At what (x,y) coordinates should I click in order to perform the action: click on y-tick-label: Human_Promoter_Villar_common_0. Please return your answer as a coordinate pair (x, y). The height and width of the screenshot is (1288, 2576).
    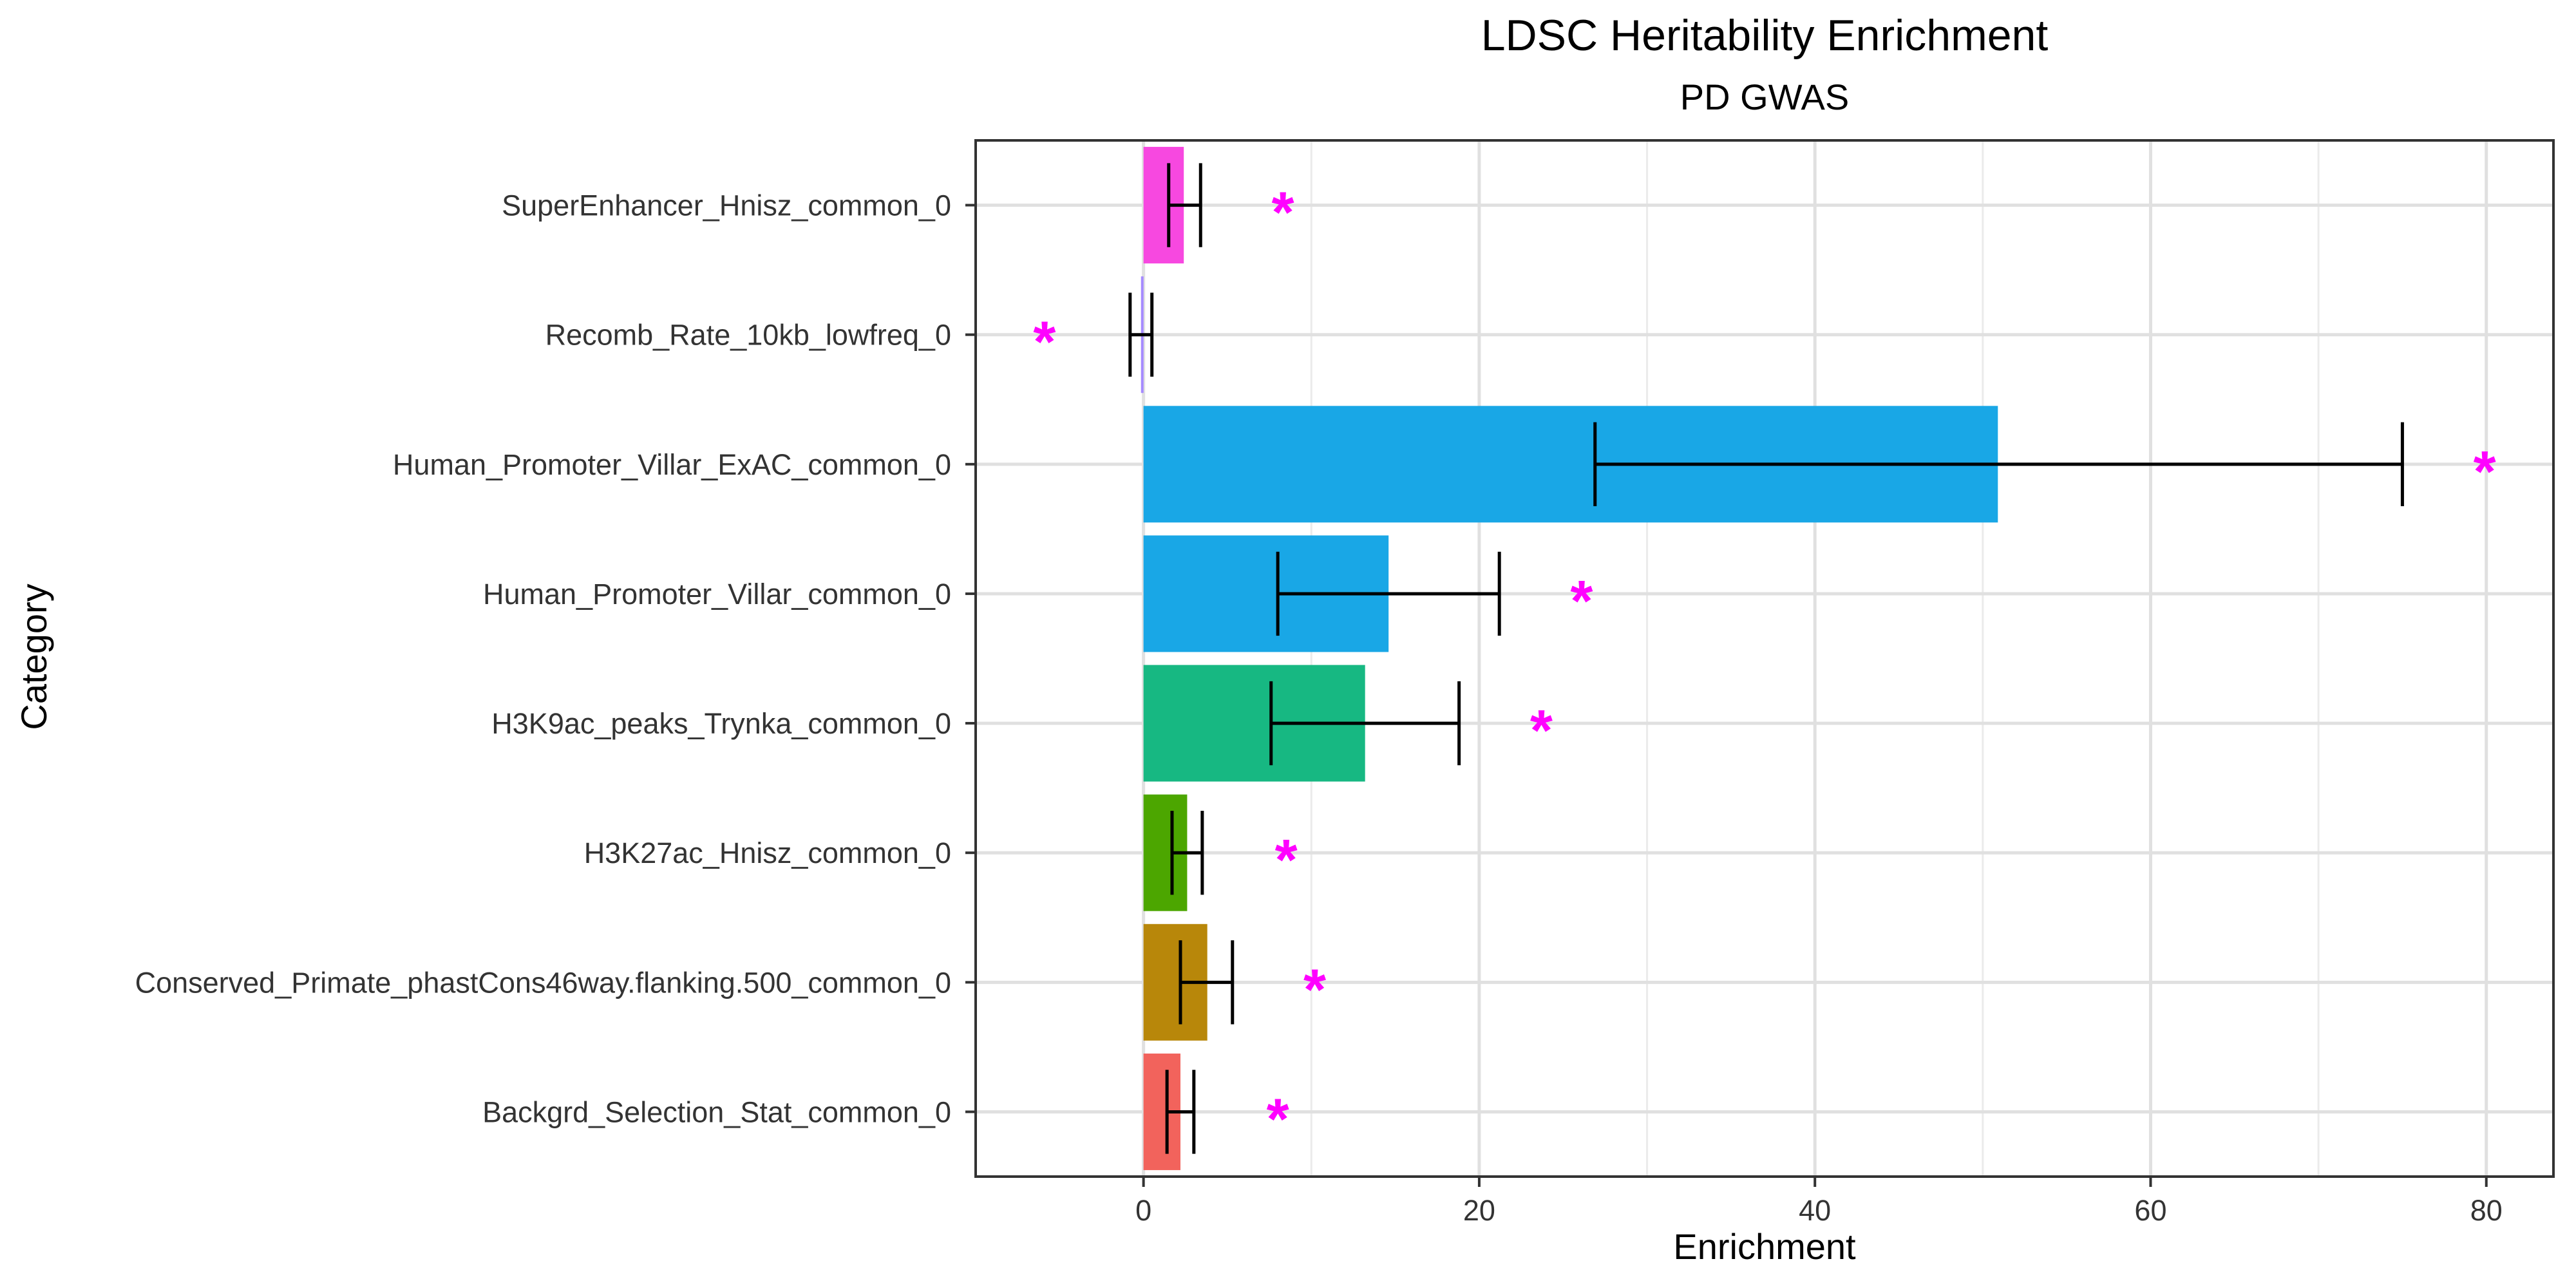
    Looking at the image, I should click on (717, 594).